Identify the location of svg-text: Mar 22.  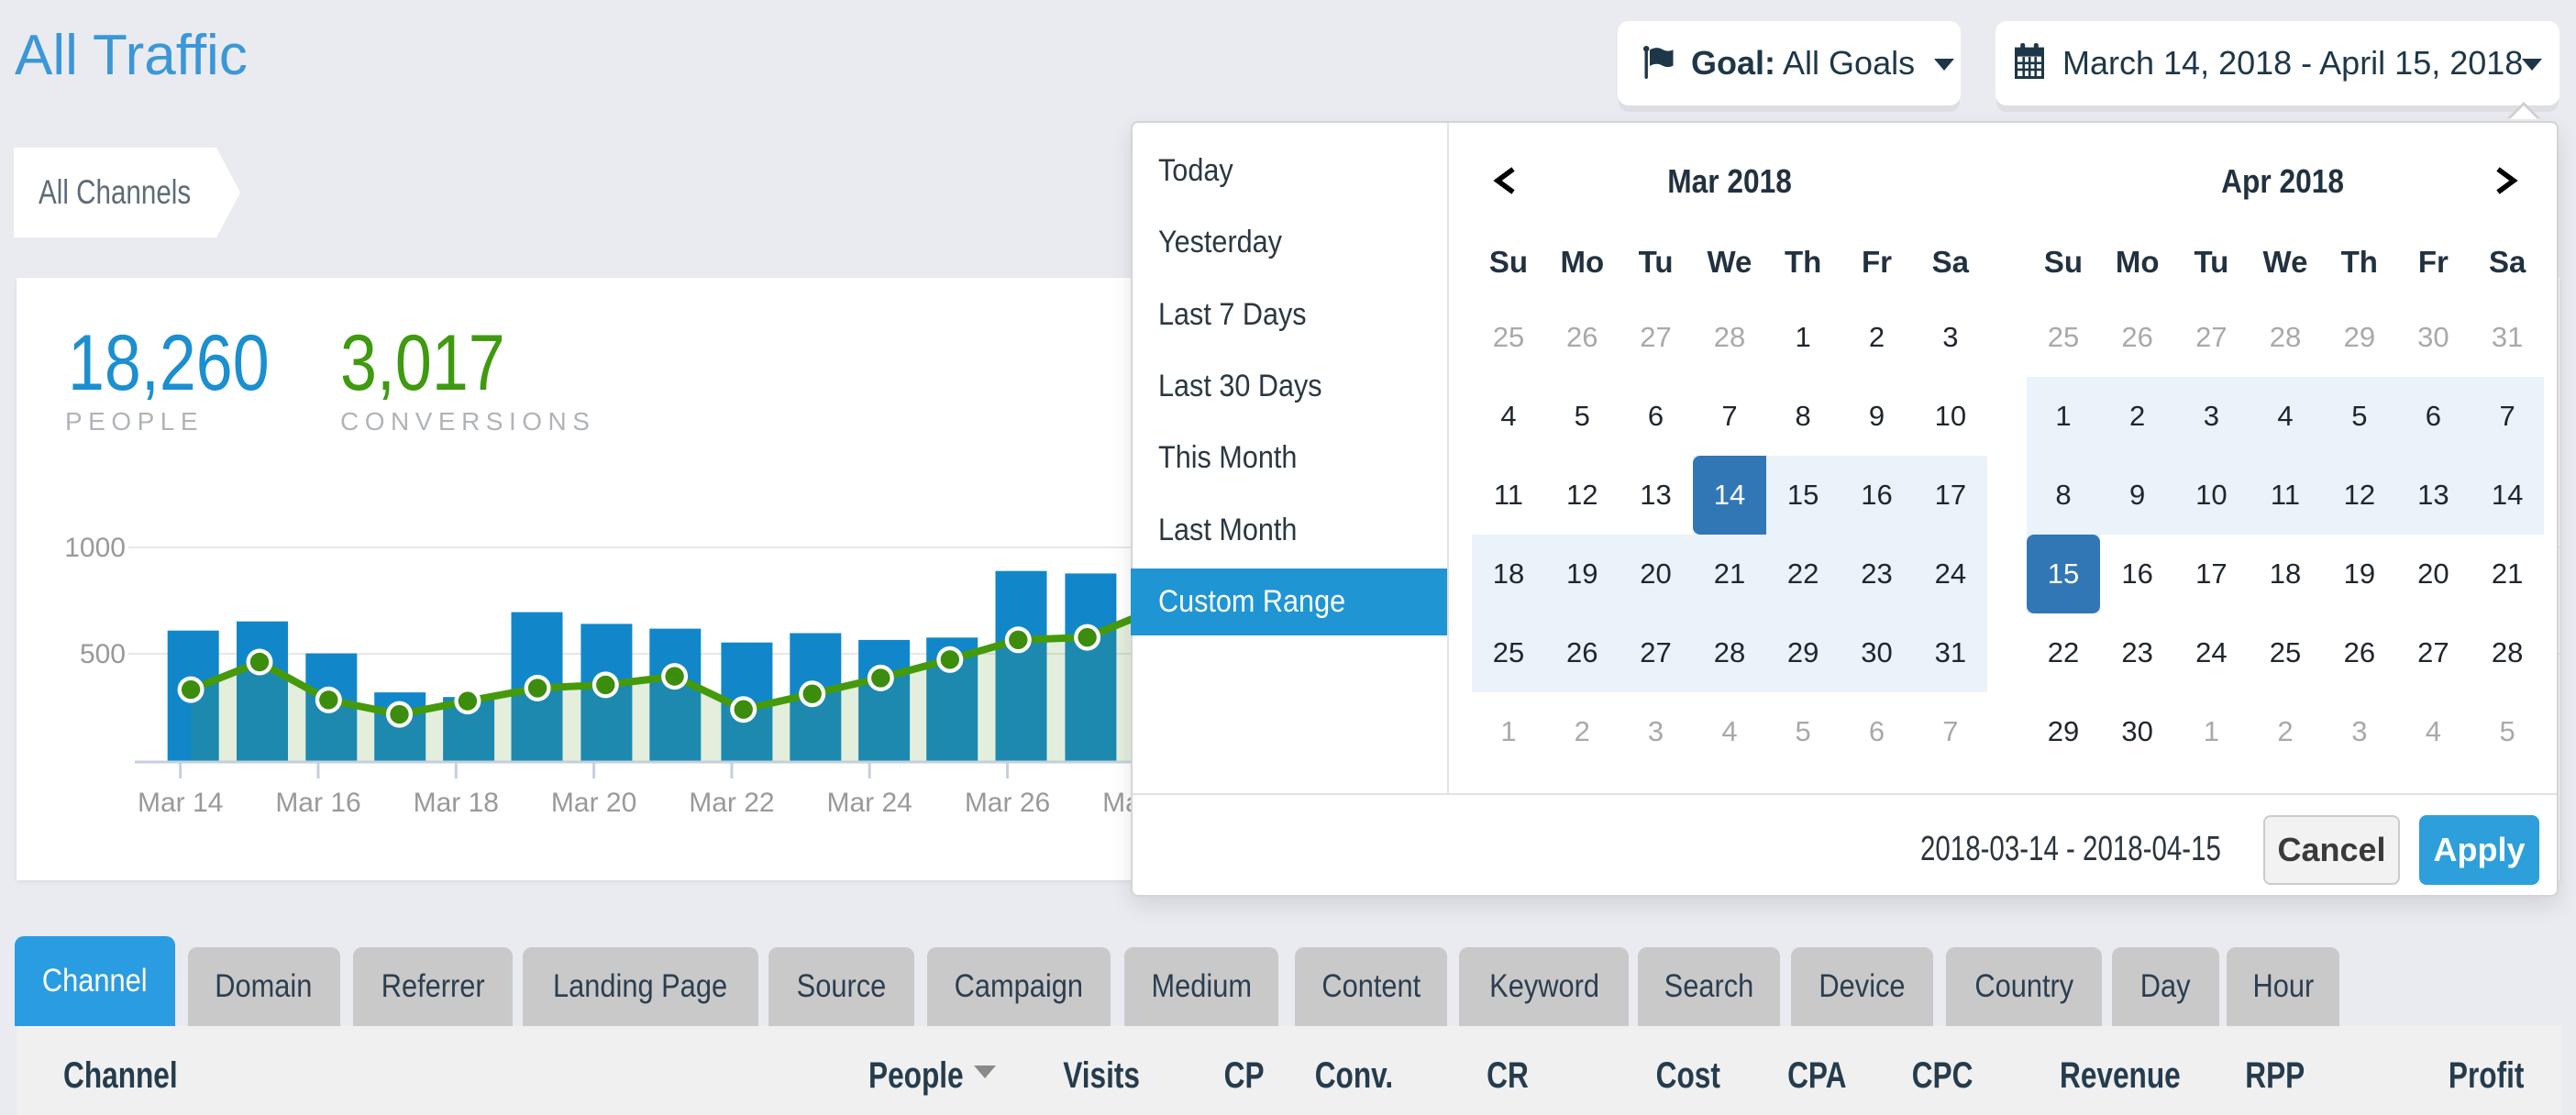
(731, 803).